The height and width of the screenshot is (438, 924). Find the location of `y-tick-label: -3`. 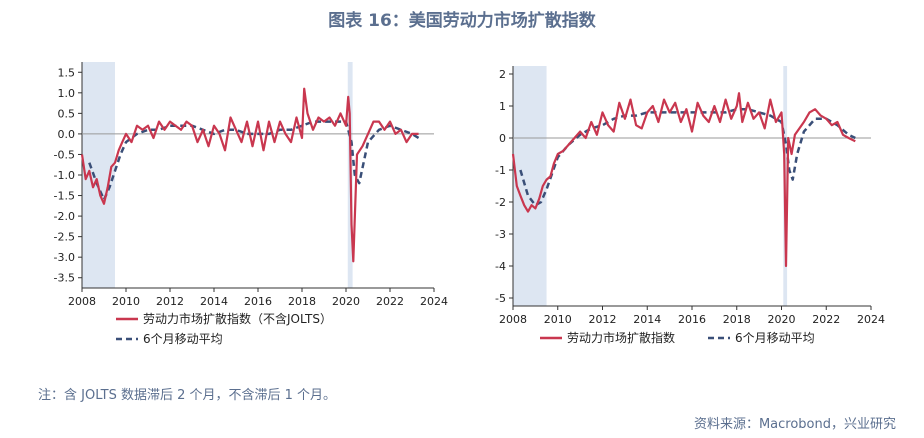

y-tick-label: -3 is located at coordinates (500, 234).